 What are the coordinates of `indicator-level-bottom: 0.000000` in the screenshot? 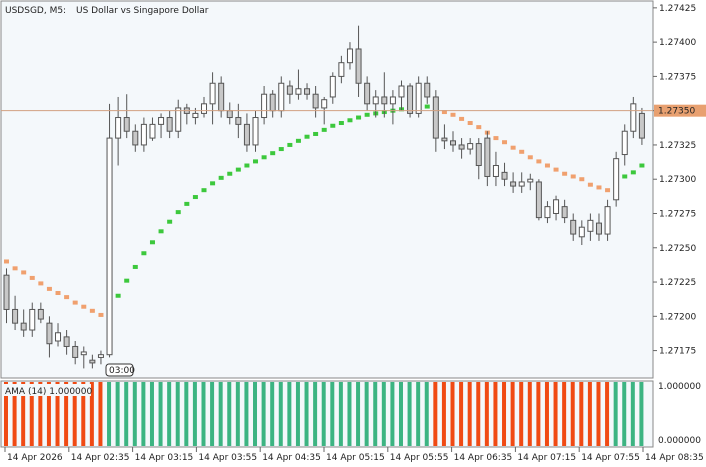 It's located at (679, 441).